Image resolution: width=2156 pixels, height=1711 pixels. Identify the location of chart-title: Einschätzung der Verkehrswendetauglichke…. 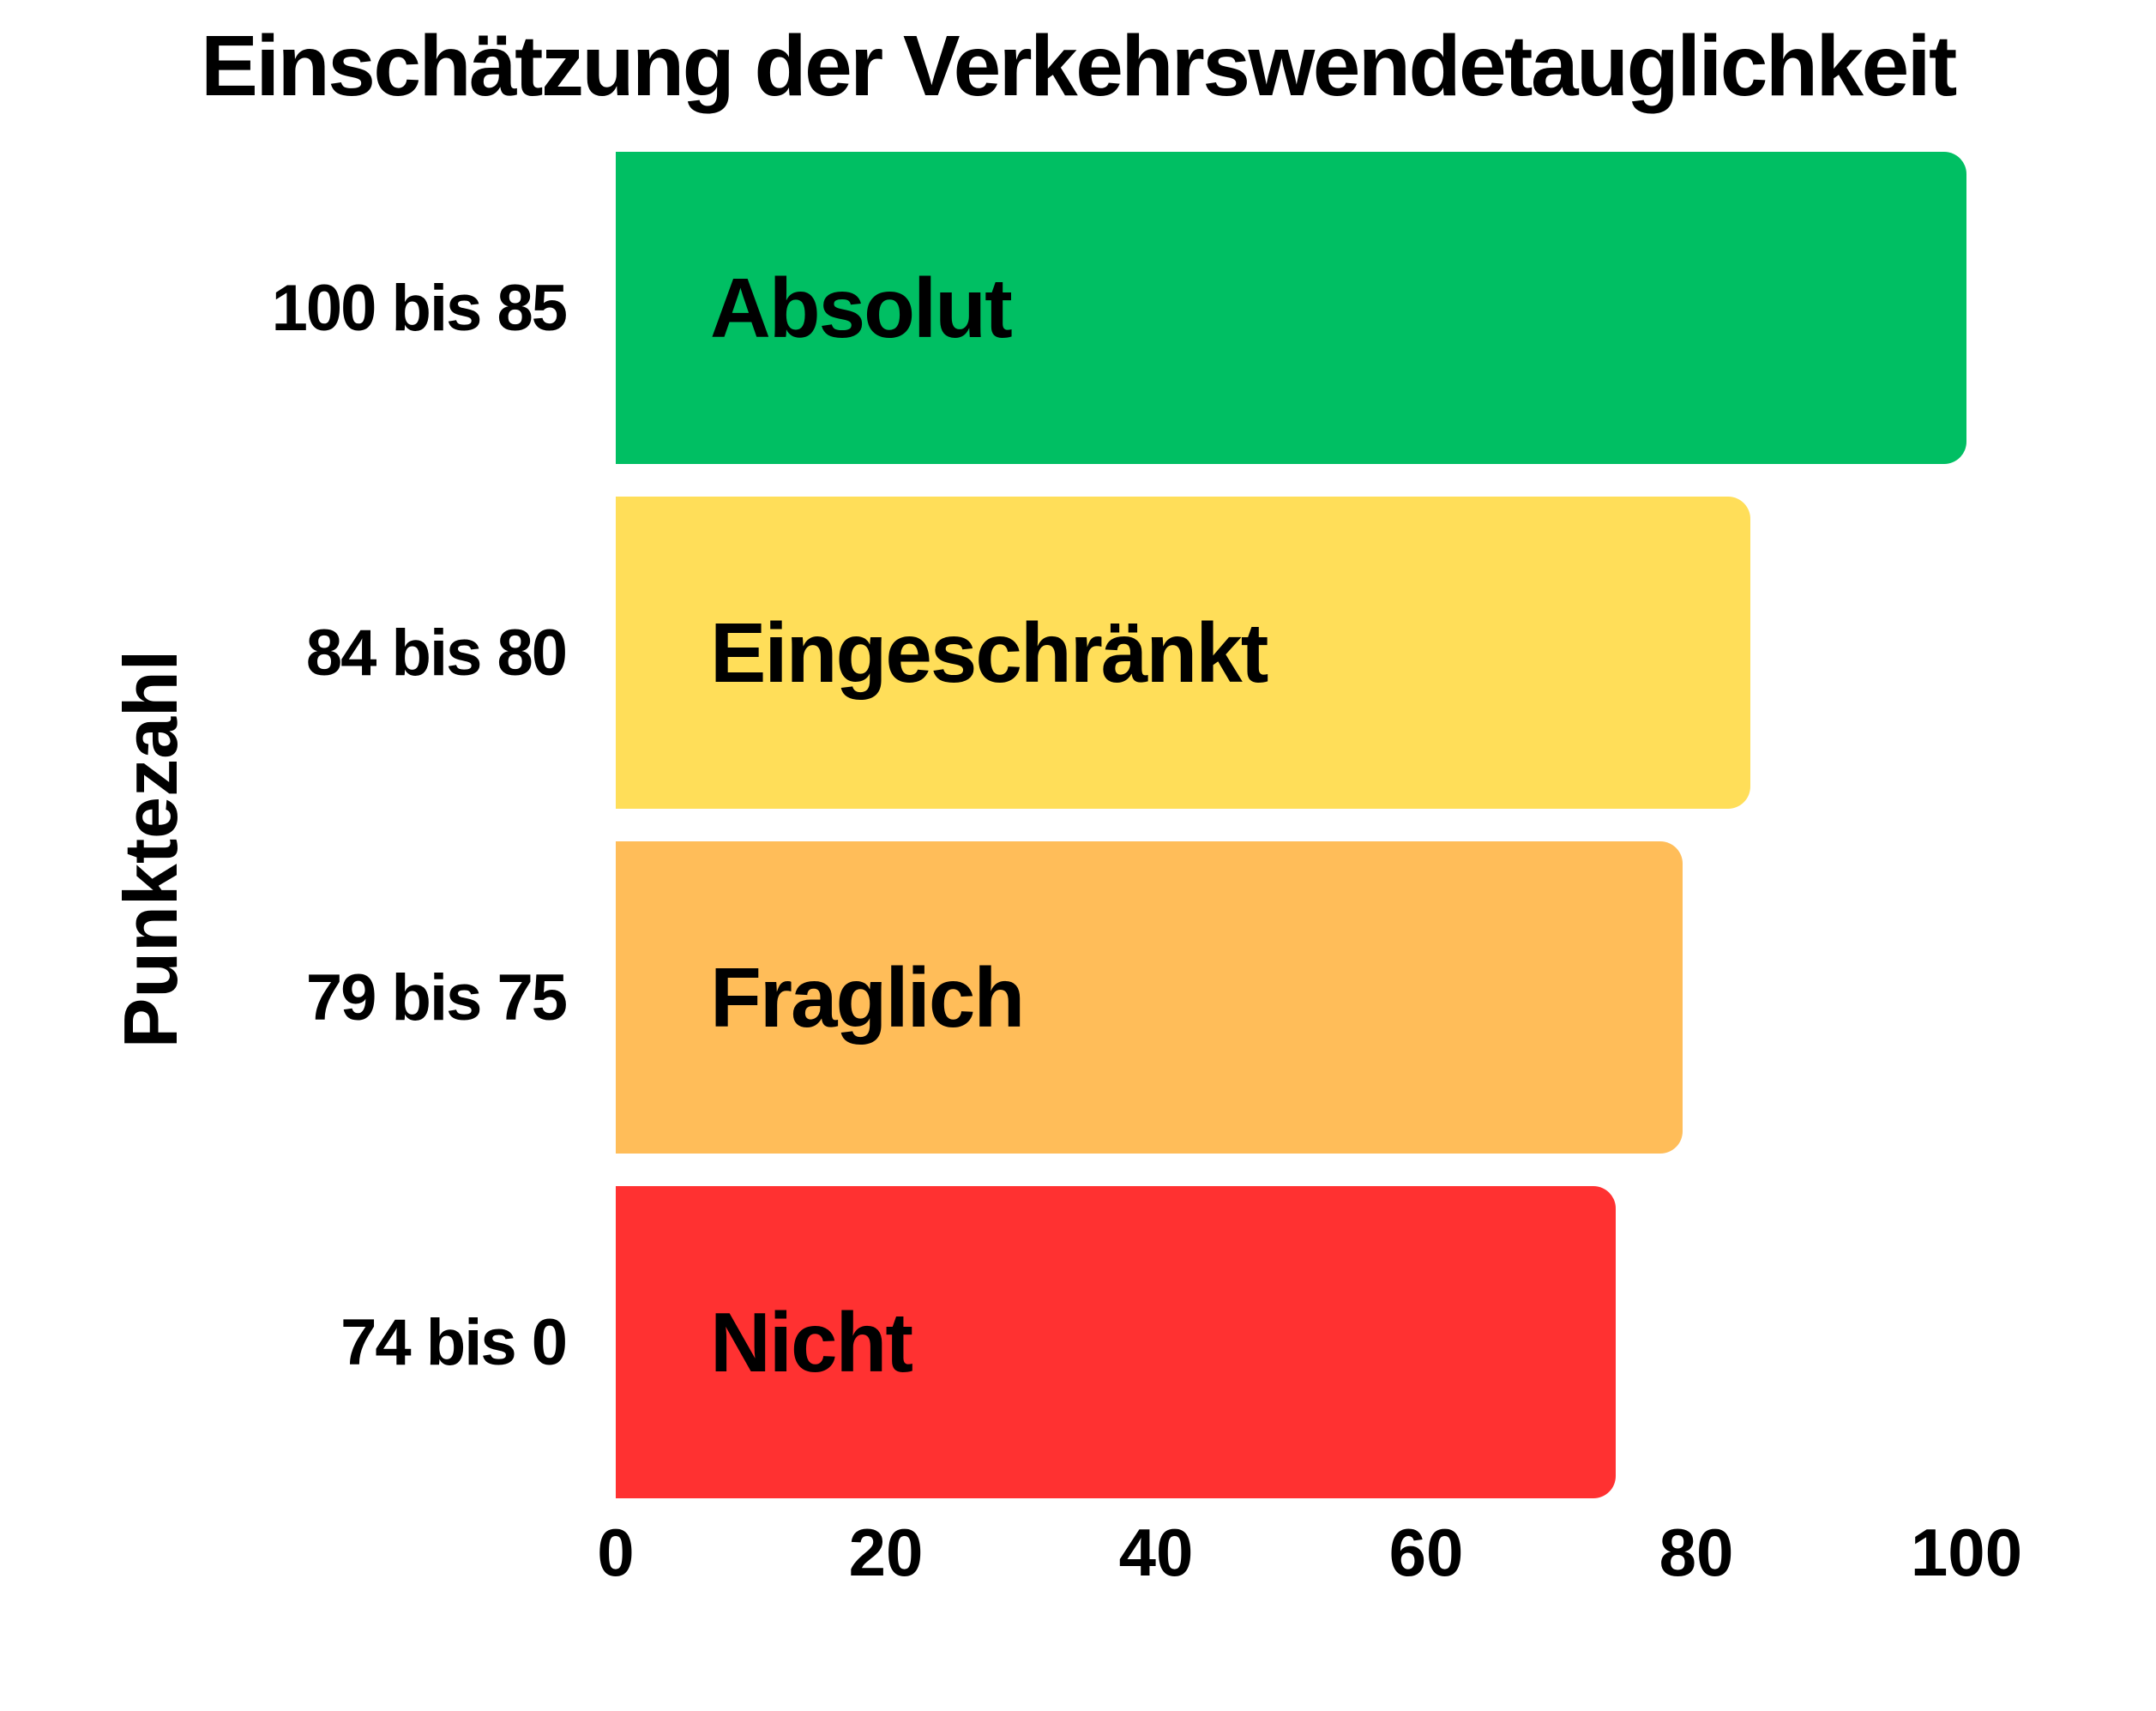
(1079, 66).